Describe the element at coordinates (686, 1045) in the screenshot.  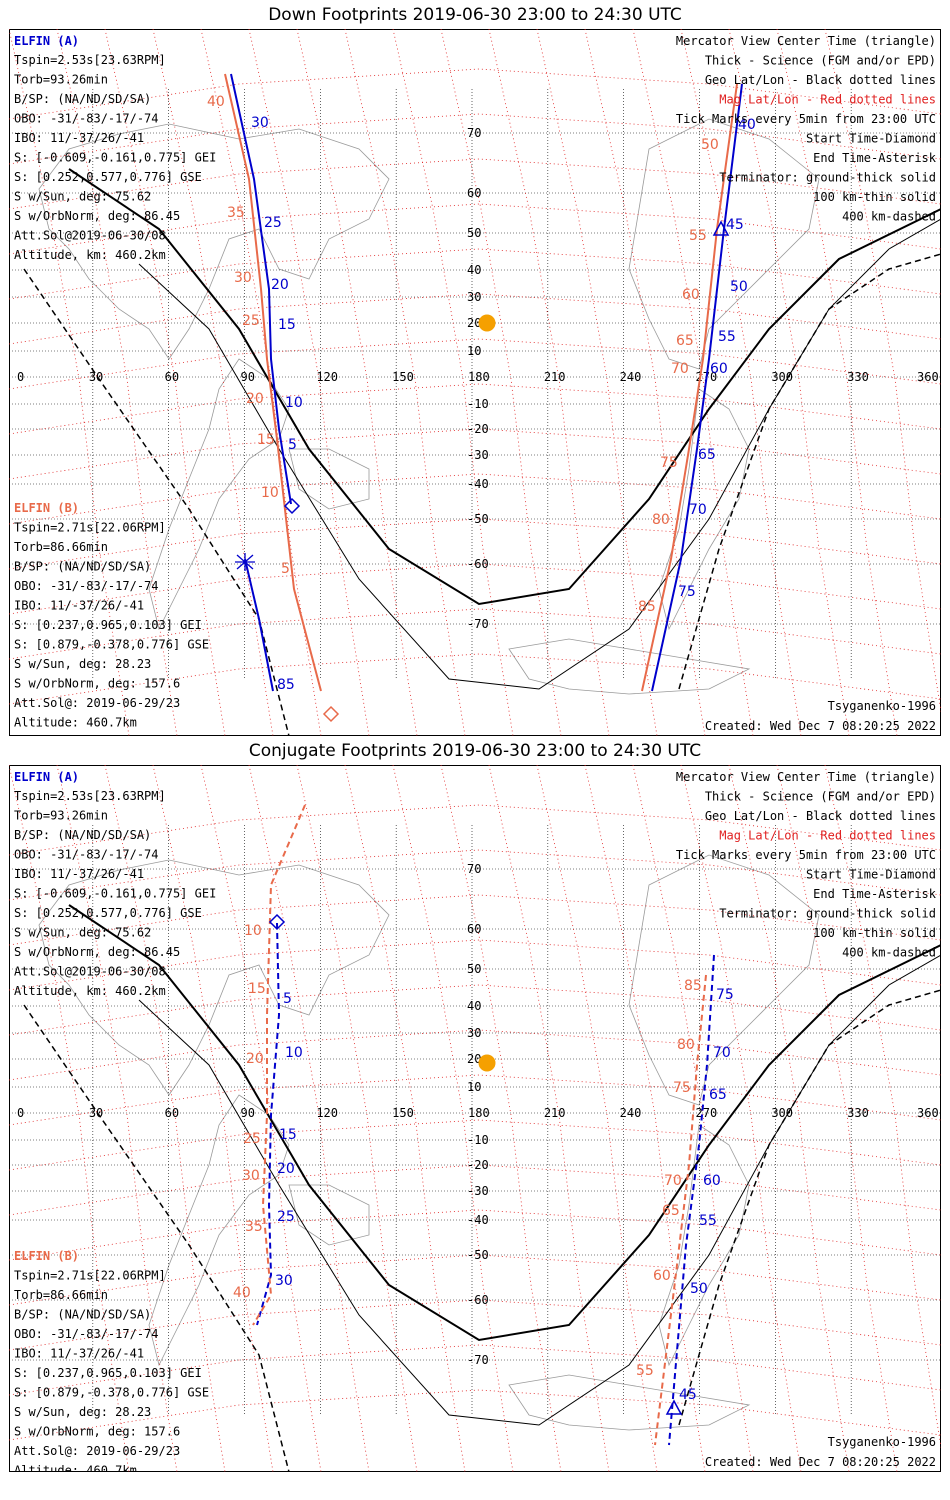
I see `track-tick-label-b: 80` at that location.